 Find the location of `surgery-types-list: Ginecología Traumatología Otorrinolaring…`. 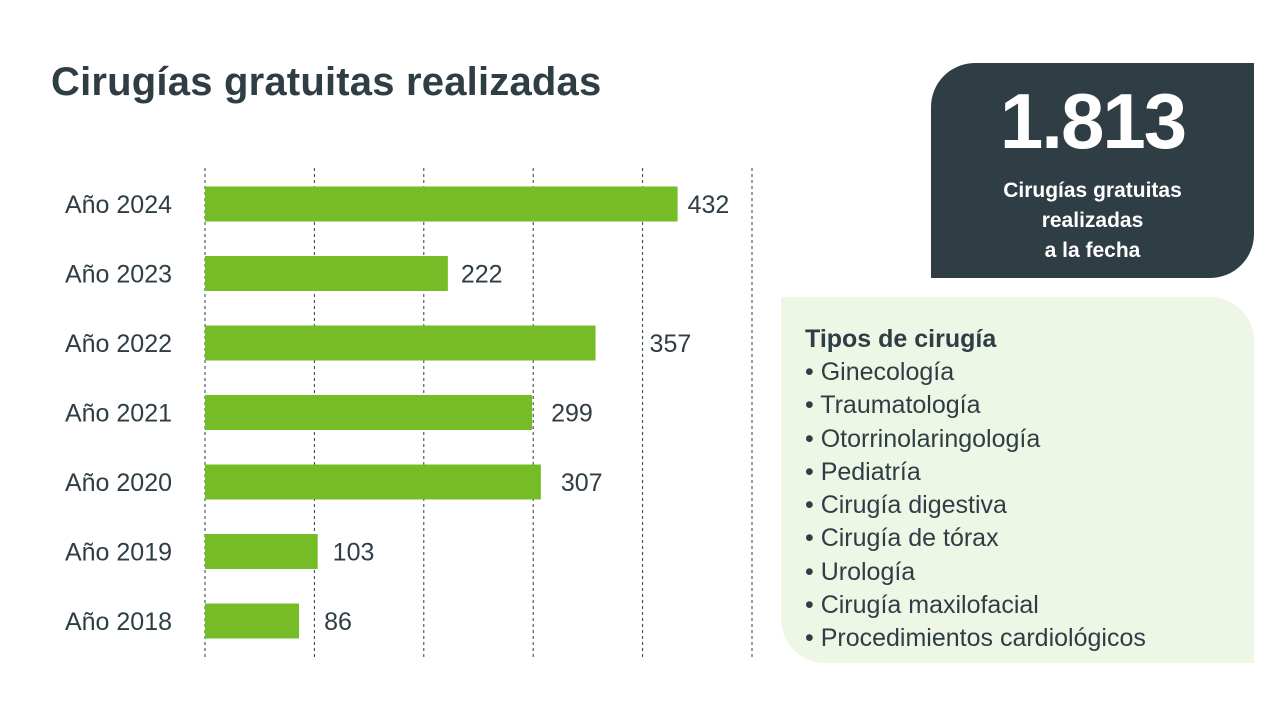

surgery-types-list: Ginecología Traumatología Otorrinolaring… is located at coordinates (975, 506).